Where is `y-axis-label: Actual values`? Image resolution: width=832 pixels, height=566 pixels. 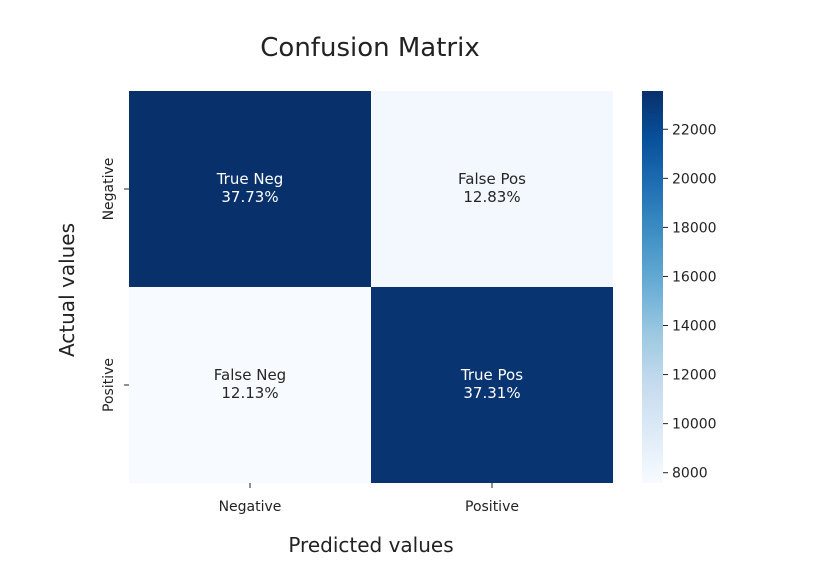 y-axis-label: Actual values is located at coordinates (67, 290).